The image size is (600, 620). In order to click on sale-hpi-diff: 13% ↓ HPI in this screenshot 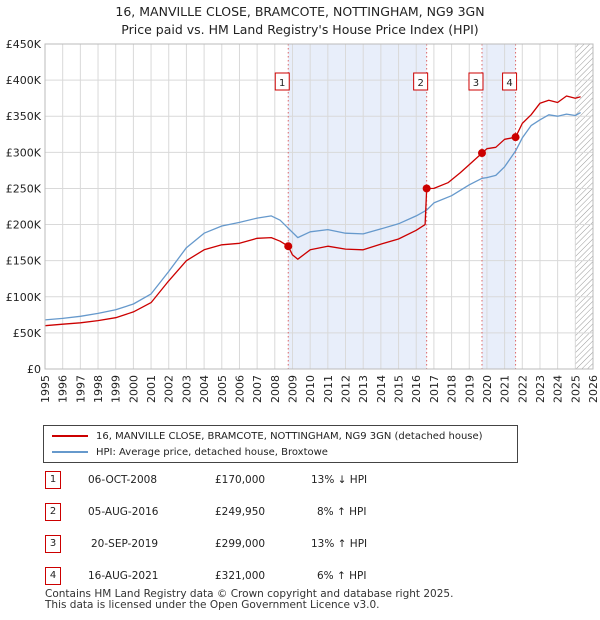, I will do `click(339, 480)`.